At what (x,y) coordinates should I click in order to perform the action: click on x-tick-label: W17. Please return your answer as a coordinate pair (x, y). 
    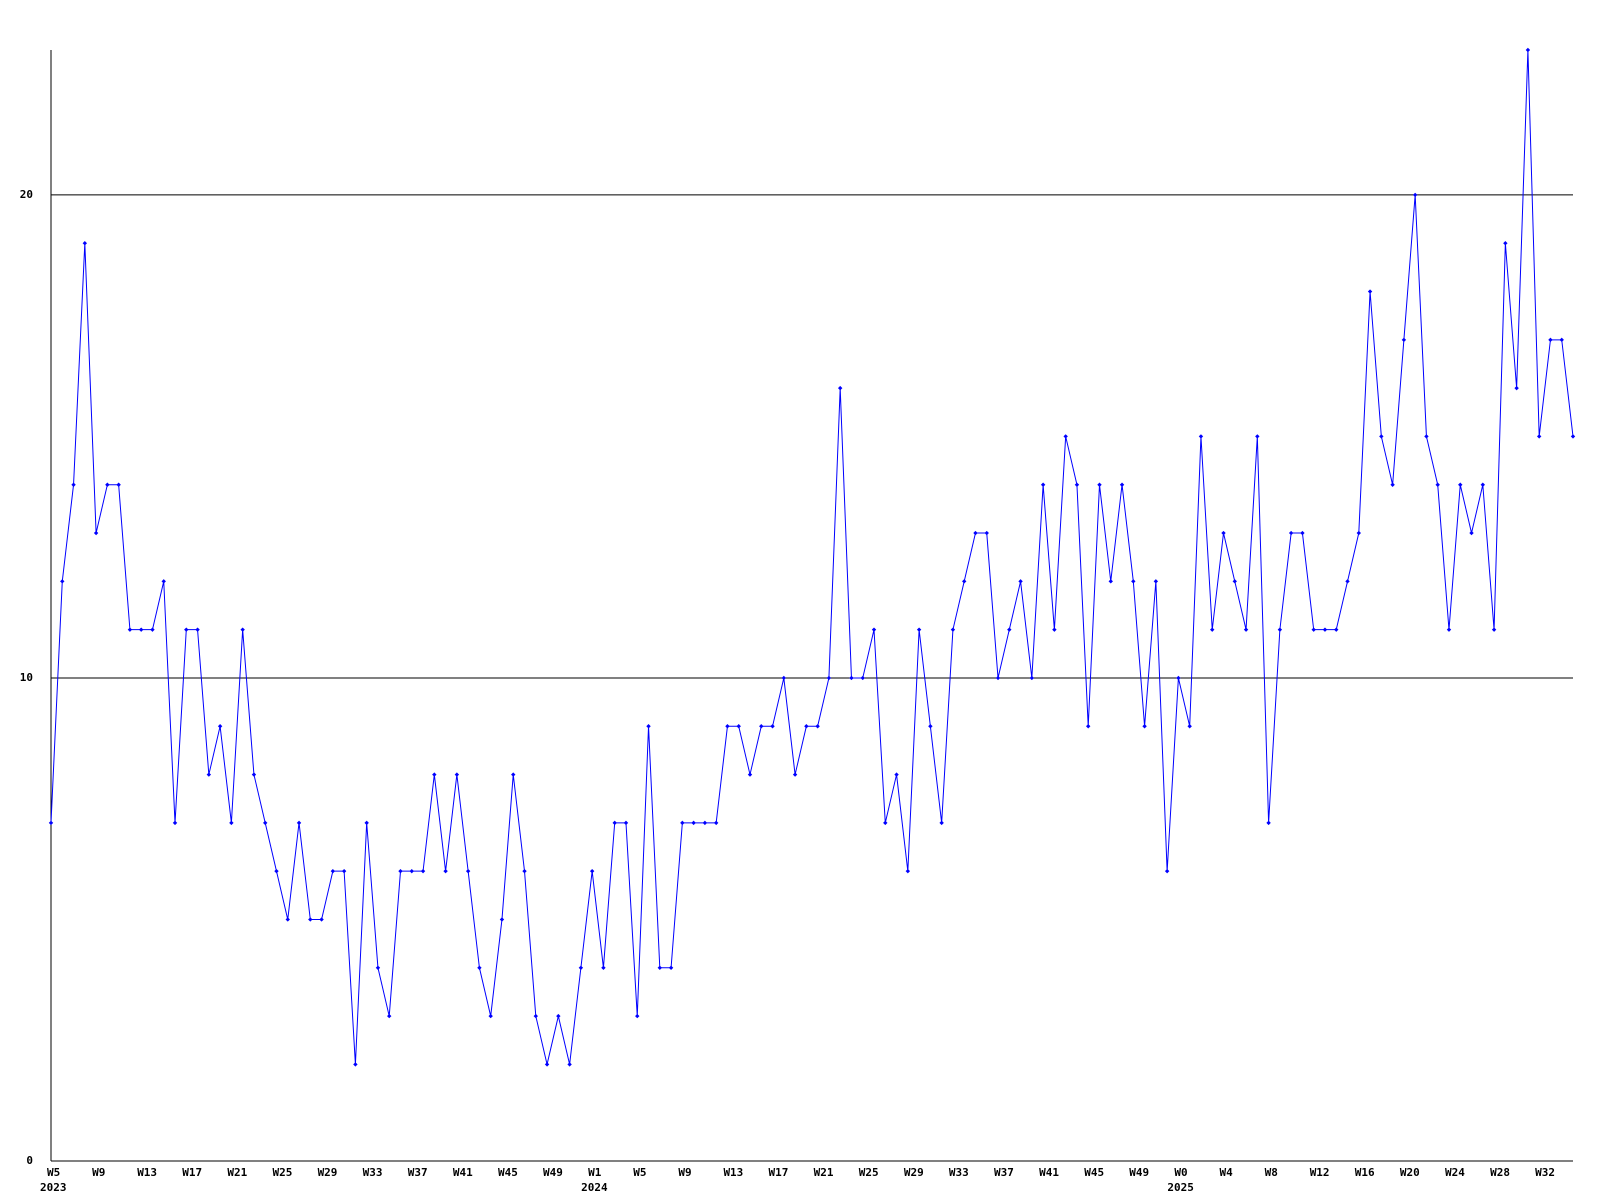
    Looking at the image, I should click on (192, 1172).